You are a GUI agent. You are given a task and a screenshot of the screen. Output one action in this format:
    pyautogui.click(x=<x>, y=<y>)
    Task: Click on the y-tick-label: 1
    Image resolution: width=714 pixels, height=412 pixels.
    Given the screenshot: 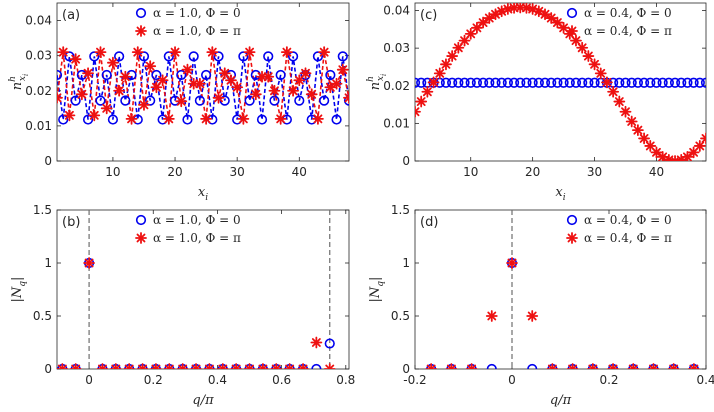 What is the action you would take?
    pyautogui.click(x=48, y=263)
    